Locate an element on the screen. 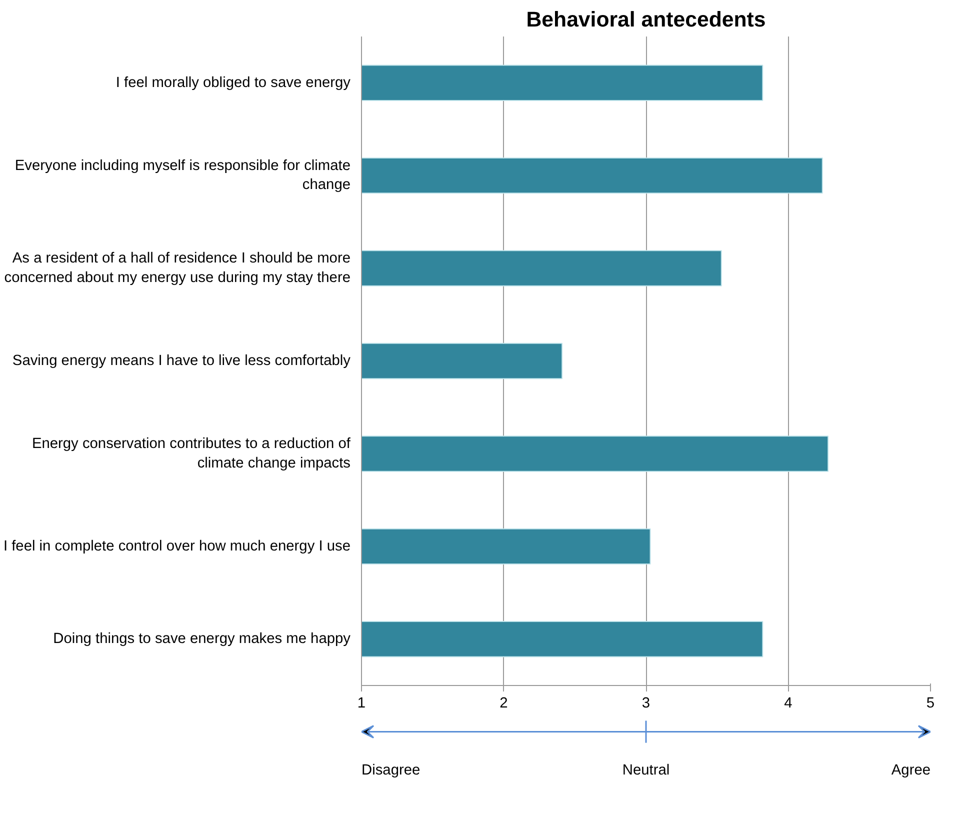 This screenshot has height=829, width=959. x-tick-label: 3 is located at coordinates (646, 704).